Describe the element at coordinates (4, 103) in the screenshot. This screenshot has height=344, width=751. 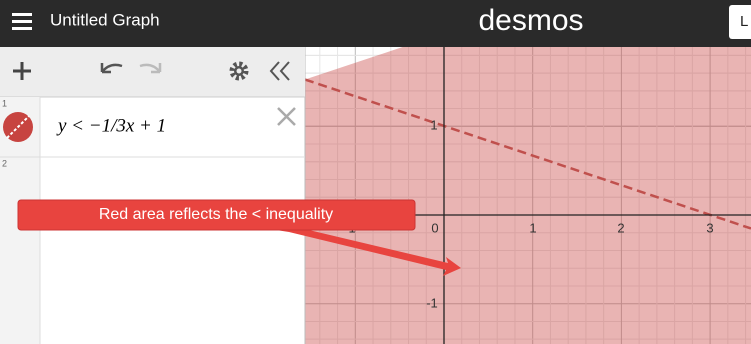
I see `row-number: 1` at that location.